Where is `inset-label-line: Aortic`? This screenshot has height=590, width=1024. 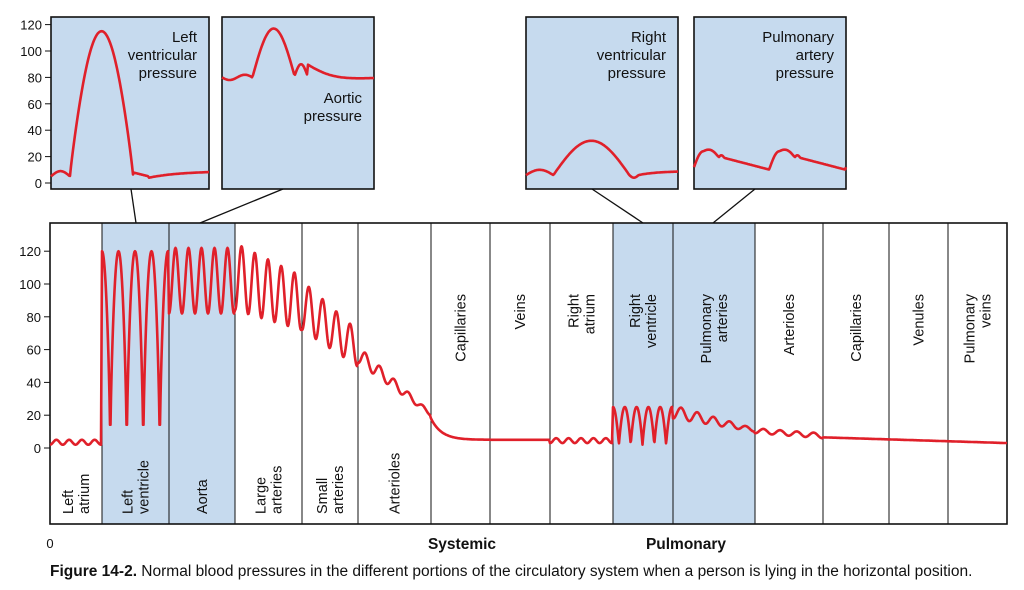 inset-label-line: Aortic is located at coordinates (343, 98).